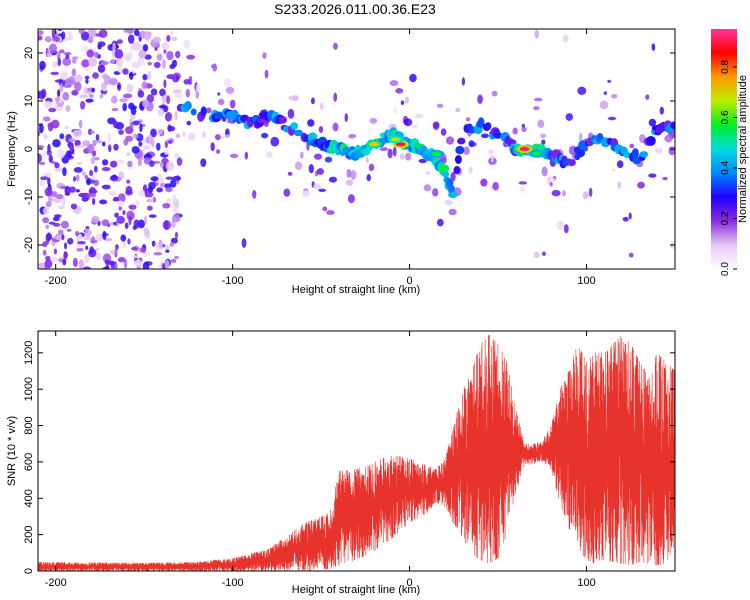 The height and width of the screenshot is (600, 750). I want to click on y-tick-label: -10, so click(29, 197).